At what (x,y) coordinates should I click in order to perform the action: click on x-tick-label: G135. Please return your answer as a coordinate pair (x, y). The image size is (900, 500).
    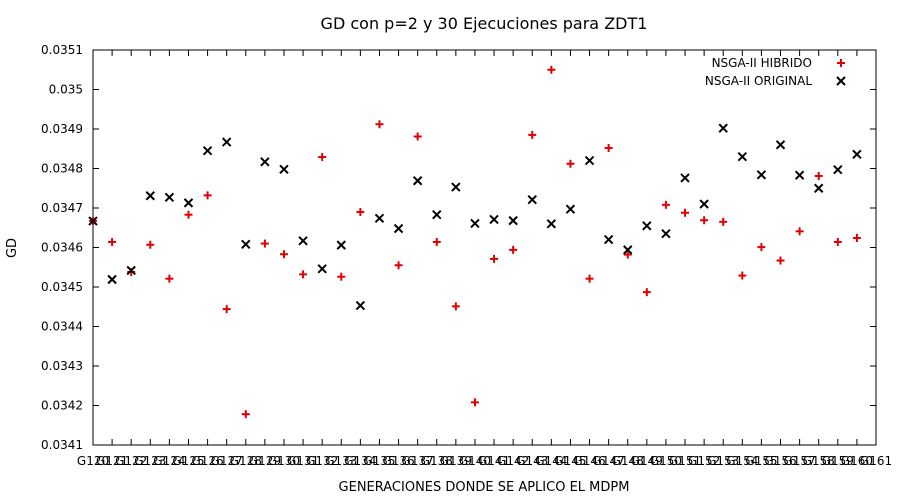
    Looking at the image, I should click on (379, 461).